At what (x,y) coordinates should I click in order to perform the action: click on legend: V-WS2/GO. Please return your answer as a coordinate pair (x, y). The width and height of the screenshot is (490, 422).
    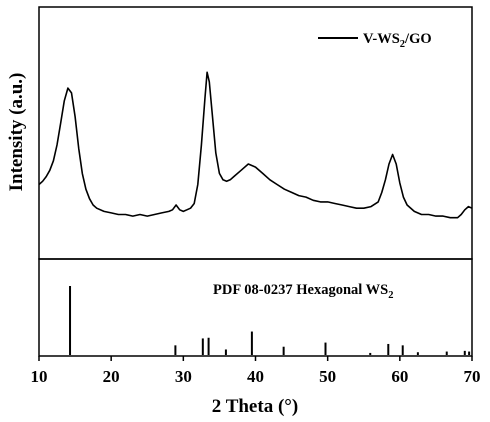
    Looking at the image, I should click on (375, 40).